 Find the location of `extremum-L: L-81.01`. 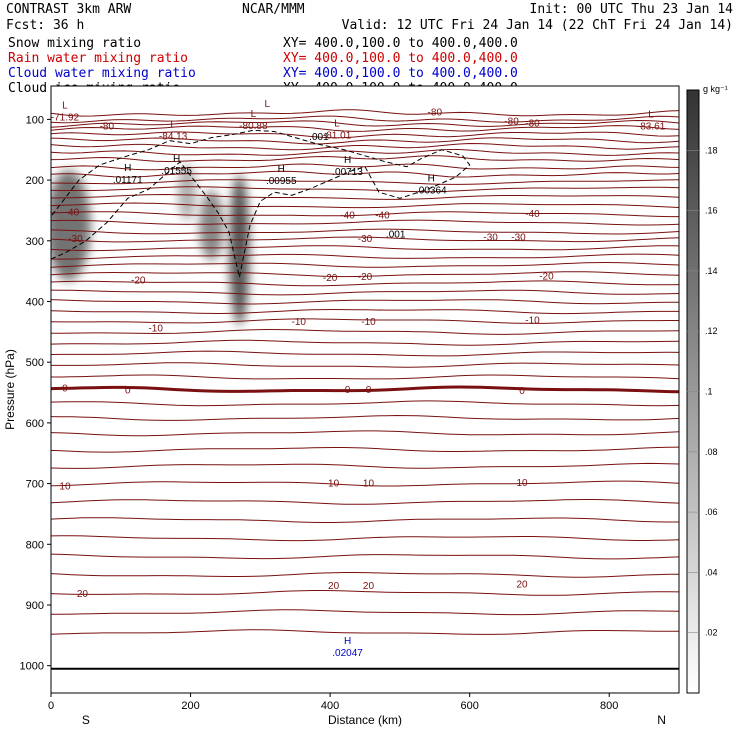

extremum-L: L-81.01 is located at coordinates (337, 130).